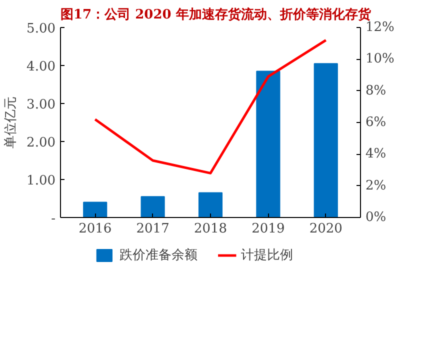 Image resolution: width=438 pixels, height=339 pixels. I want to click on x-tick-label: 2019, so click(268, 229).